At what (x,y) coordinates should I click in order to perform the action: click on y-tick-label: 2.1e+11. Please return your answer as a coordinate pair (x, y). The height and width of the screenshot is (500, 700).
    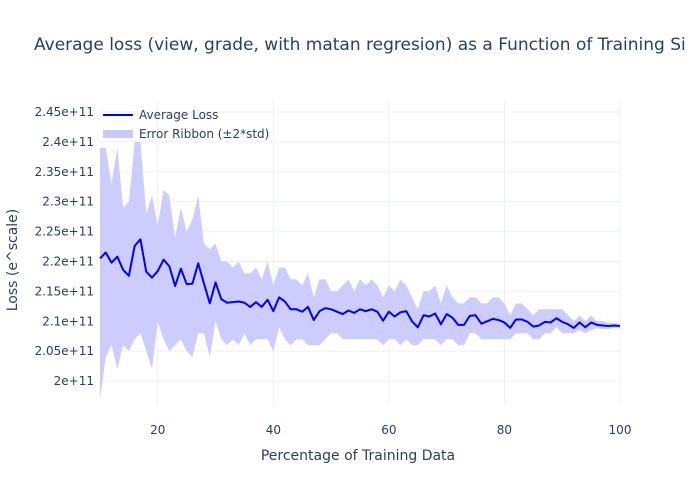
    Looking at the image, I should click on (68, 321).